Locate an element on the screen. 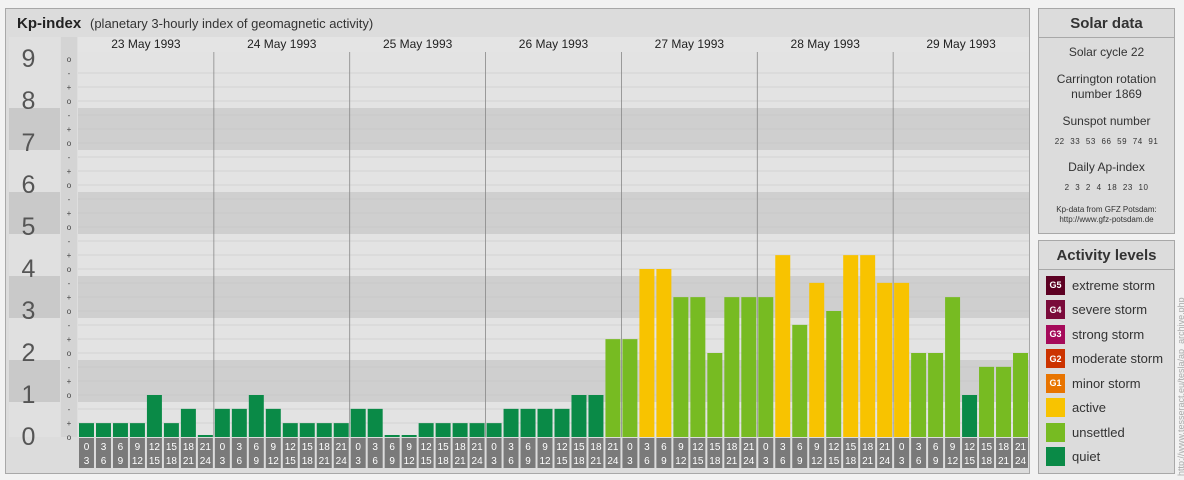 The height and width of the screenshot is (480, 1184). legend-item: G4 severe storm is located at coordinates (1096, 310).